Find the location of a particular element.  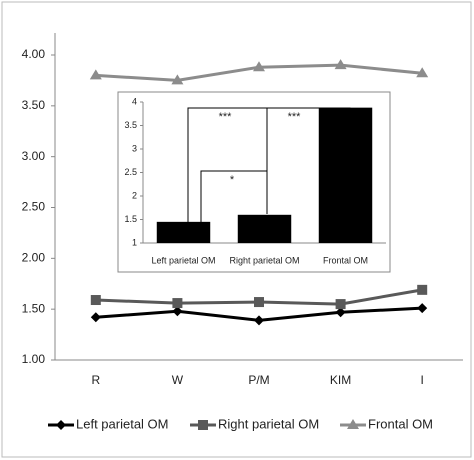

x-tick-label: R is located at coordinates (95, 380).